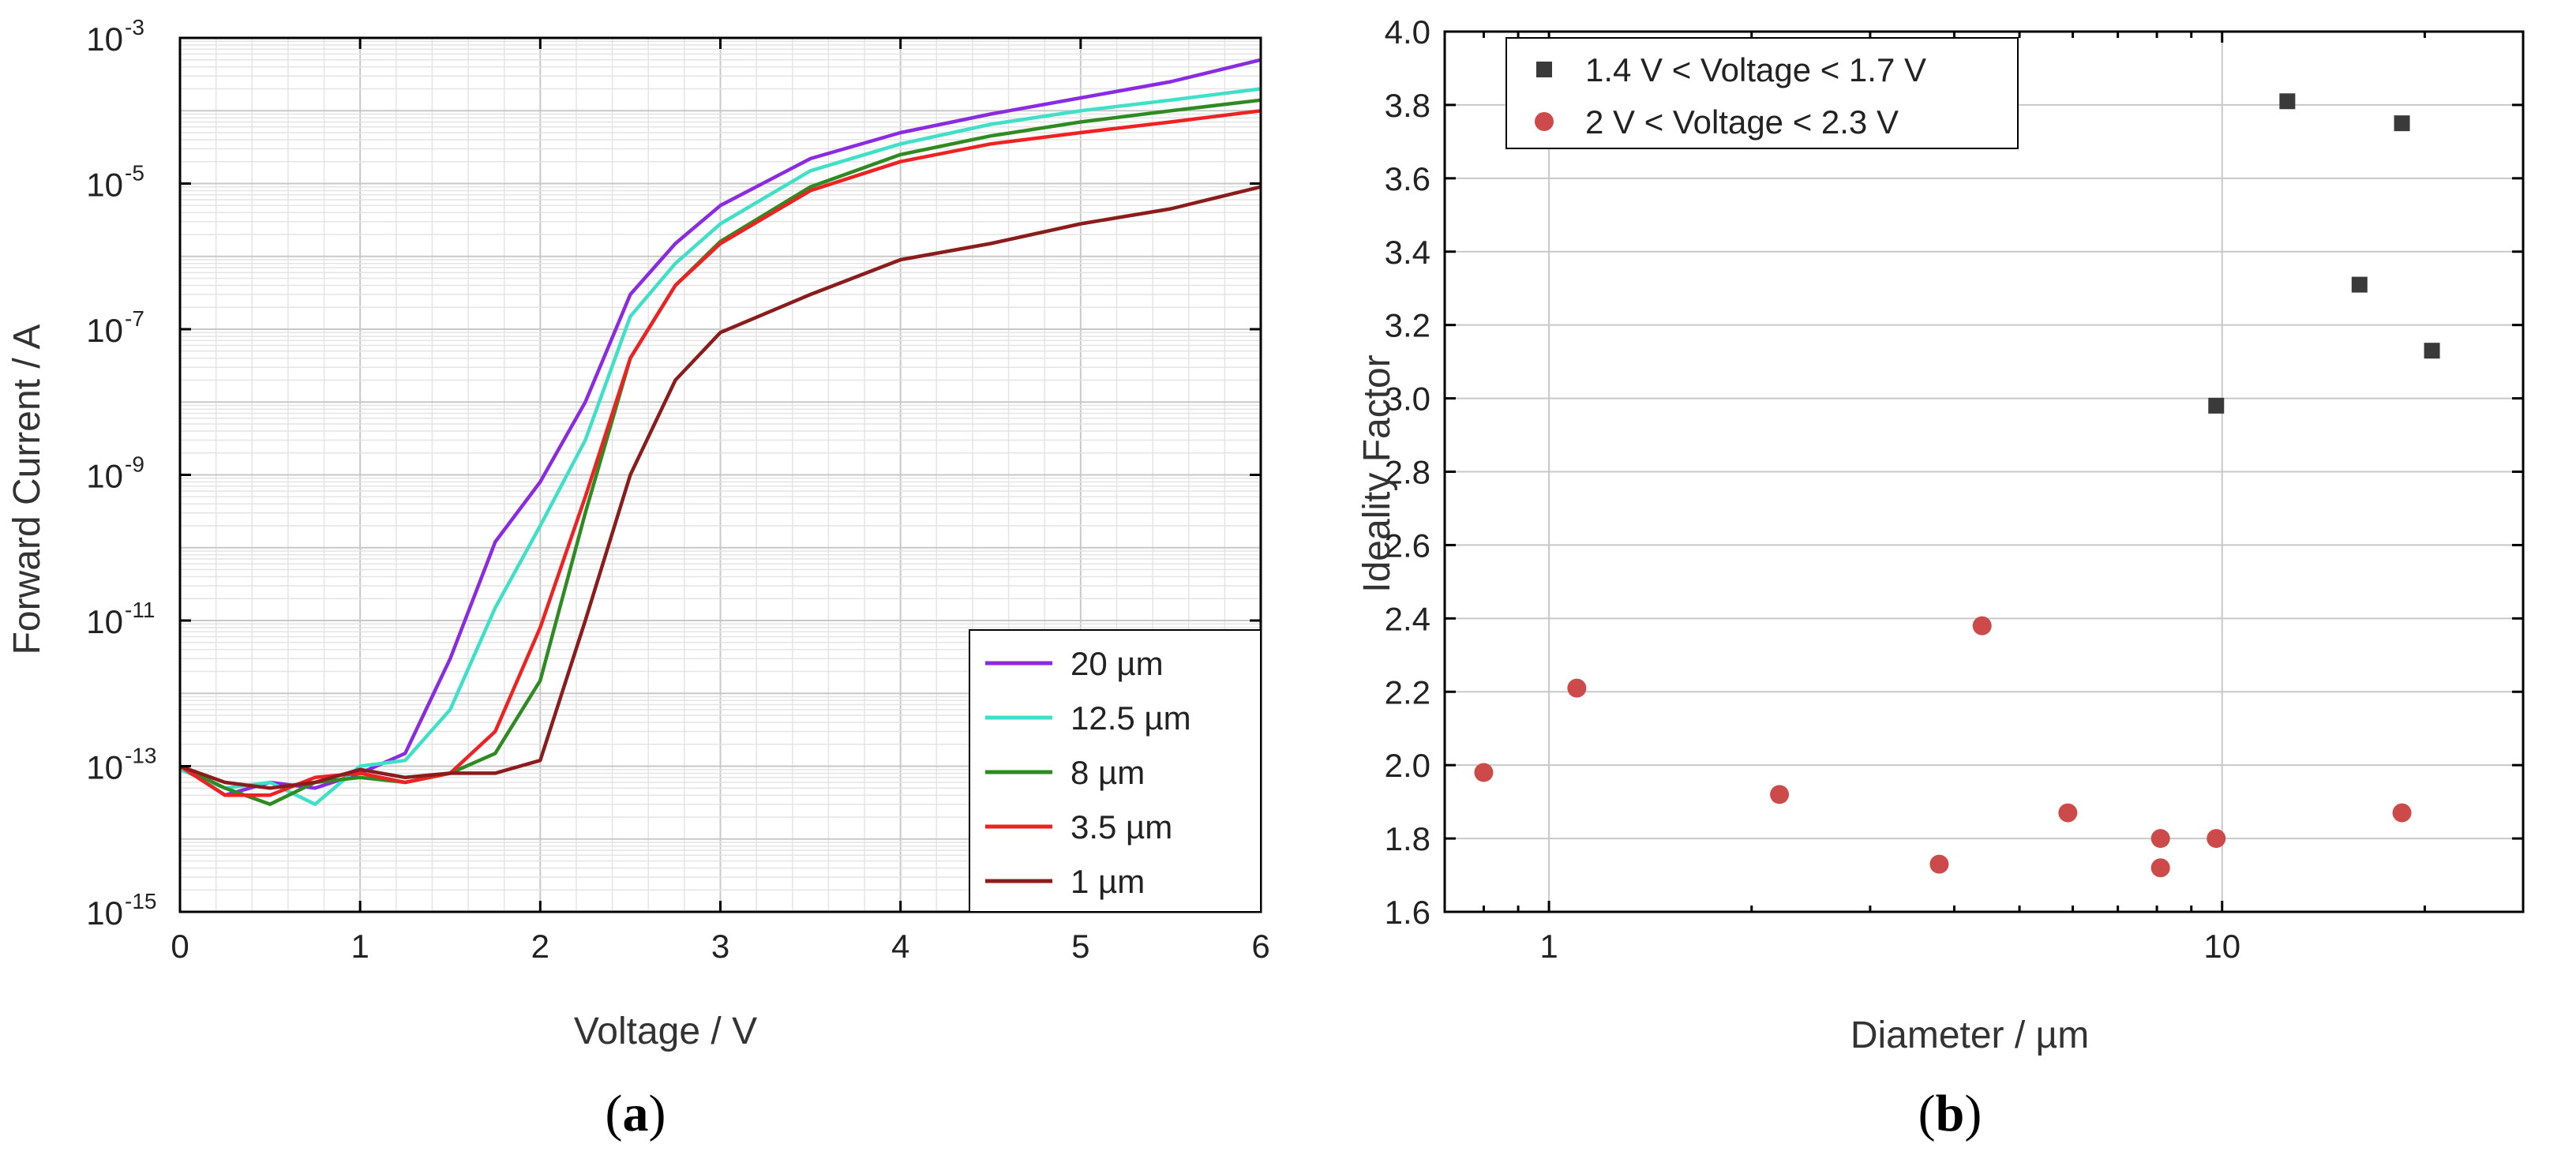 The width and height of the screenshot is (2576, 1155). I want to click on y-tick-label: 3.6, so click(1407, 178).